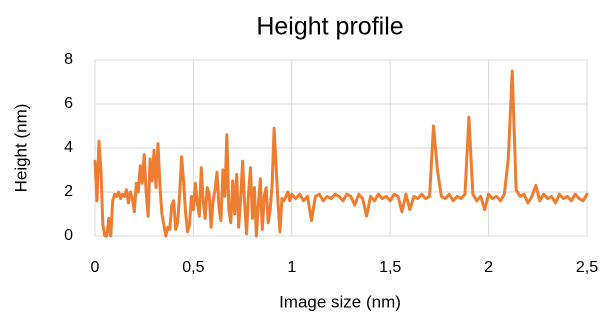 Image resolution: width=605 pixels, height=321 pixels. I want to click on y-tick-label: 4, so click(68, 147).